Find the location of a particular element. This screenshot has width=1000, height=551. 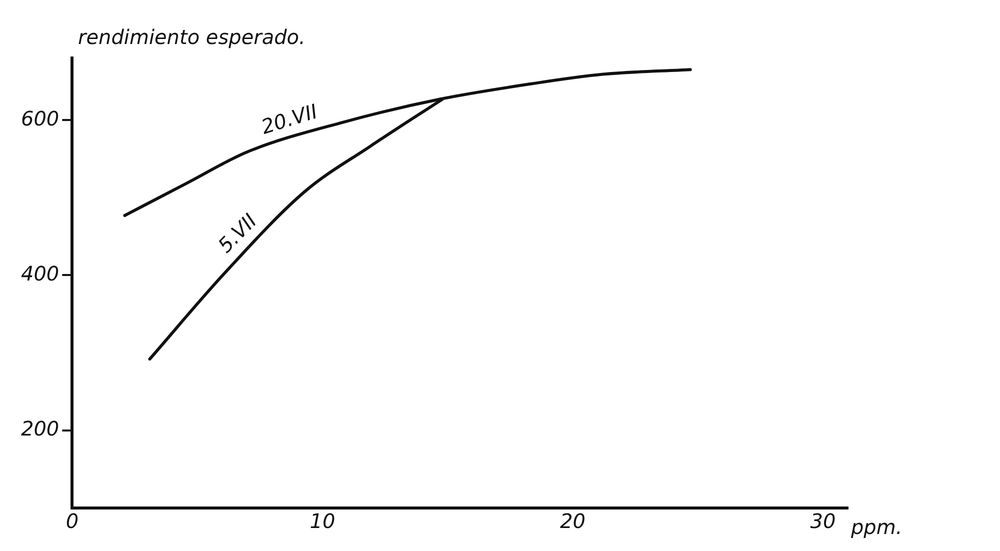

x-tick-label: 20 is located at coordinates (573, 521).